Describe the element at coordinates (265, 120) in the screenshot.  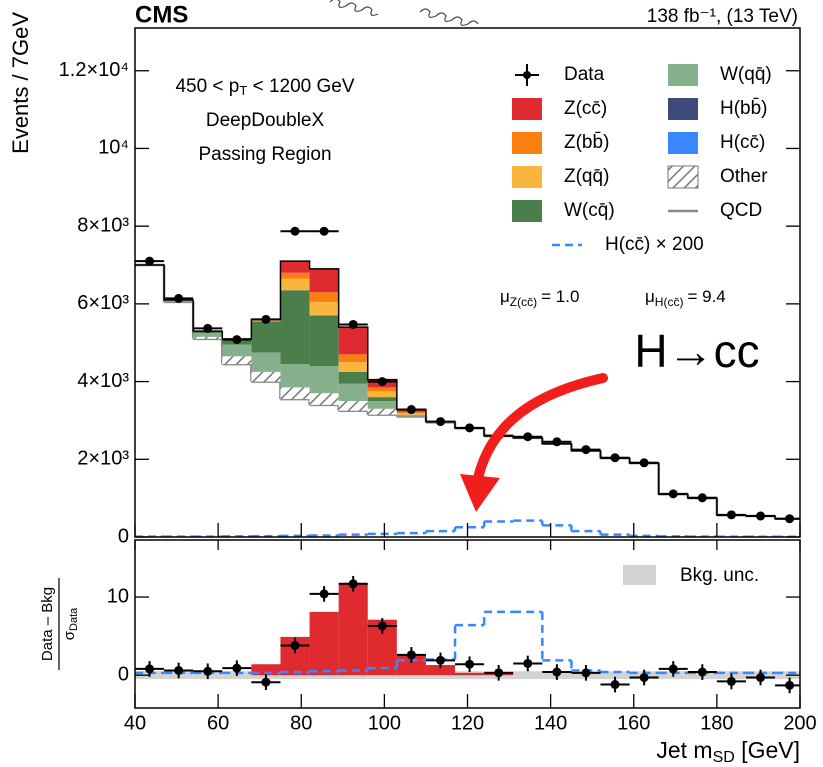
I see `tagger-label: DeepDoubleX` at that location.